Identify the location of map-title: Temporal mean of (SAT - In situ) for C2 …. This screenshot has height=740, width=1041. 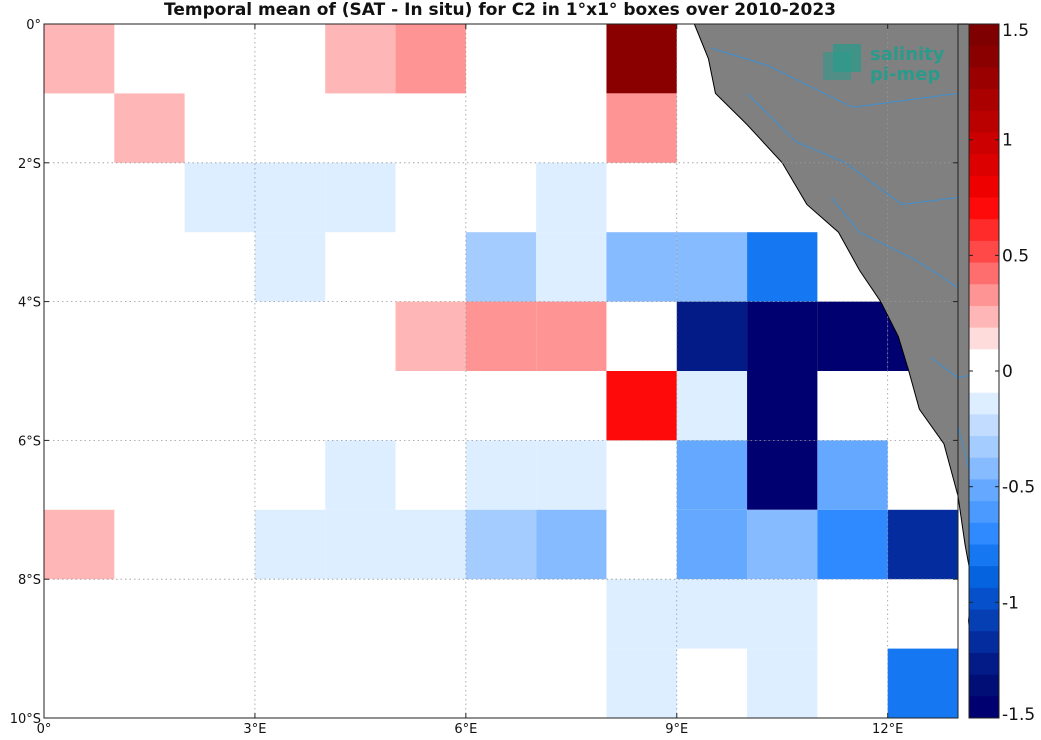
(500, 10).